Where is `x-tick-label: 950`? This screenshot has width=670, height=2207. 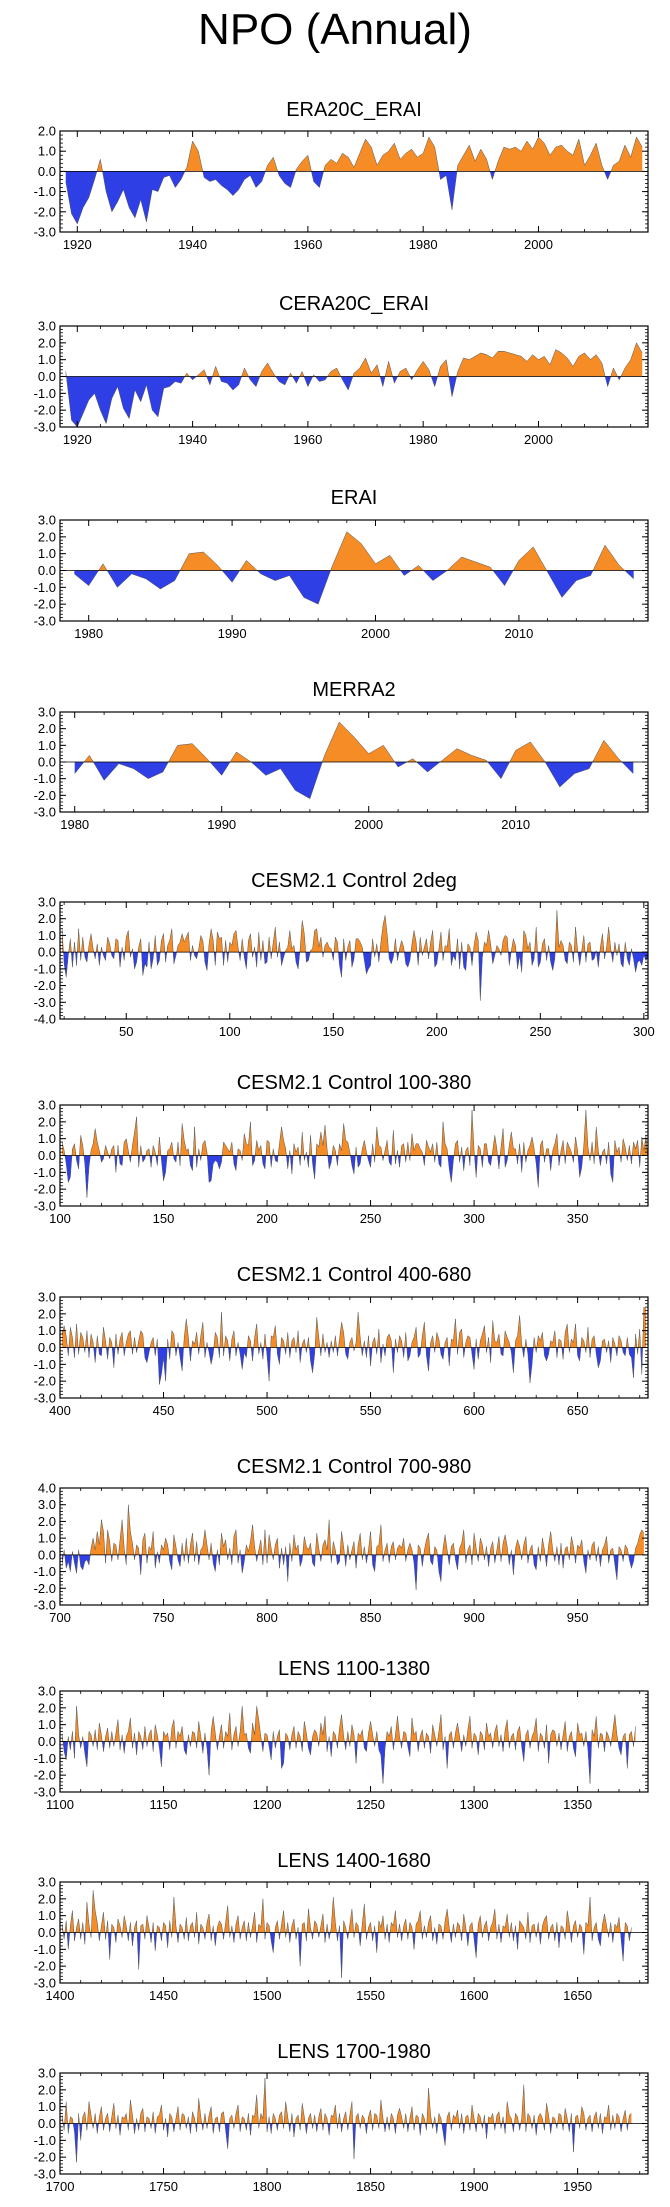 x-tick-label: 950 is located at coordinates (578, 1617).